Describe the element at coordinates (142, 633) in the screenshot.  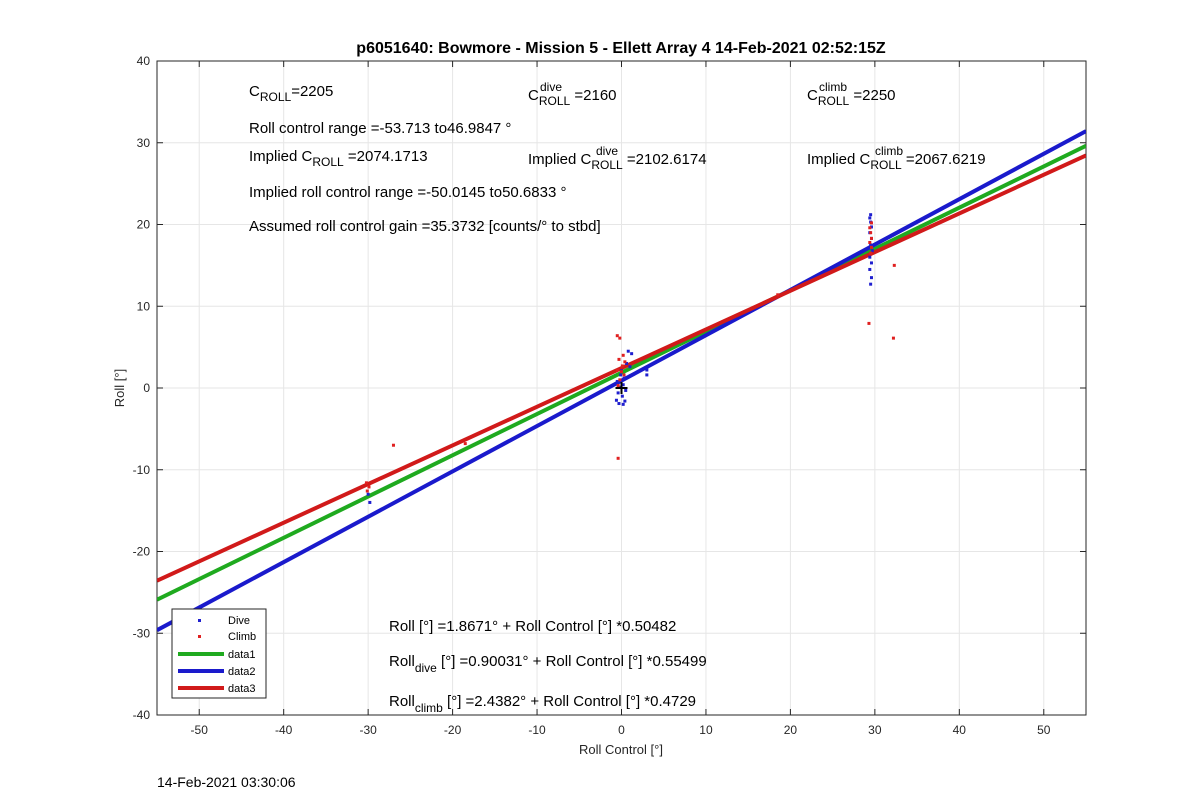
I see `y-tick-label: -30` at that location.